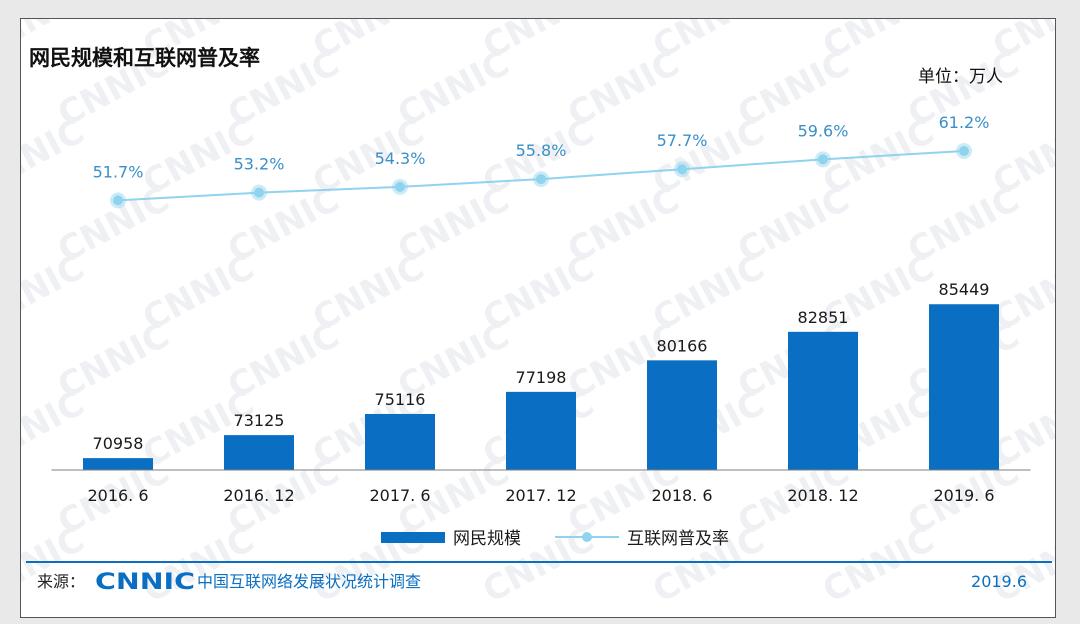 Image resolution: width=1080 pixels, height=624 pixels. What do you see at coordinates (823, 317) in the screenshot?
I see `bar-value-label-5: 82851` at bounding box center [823, 317].